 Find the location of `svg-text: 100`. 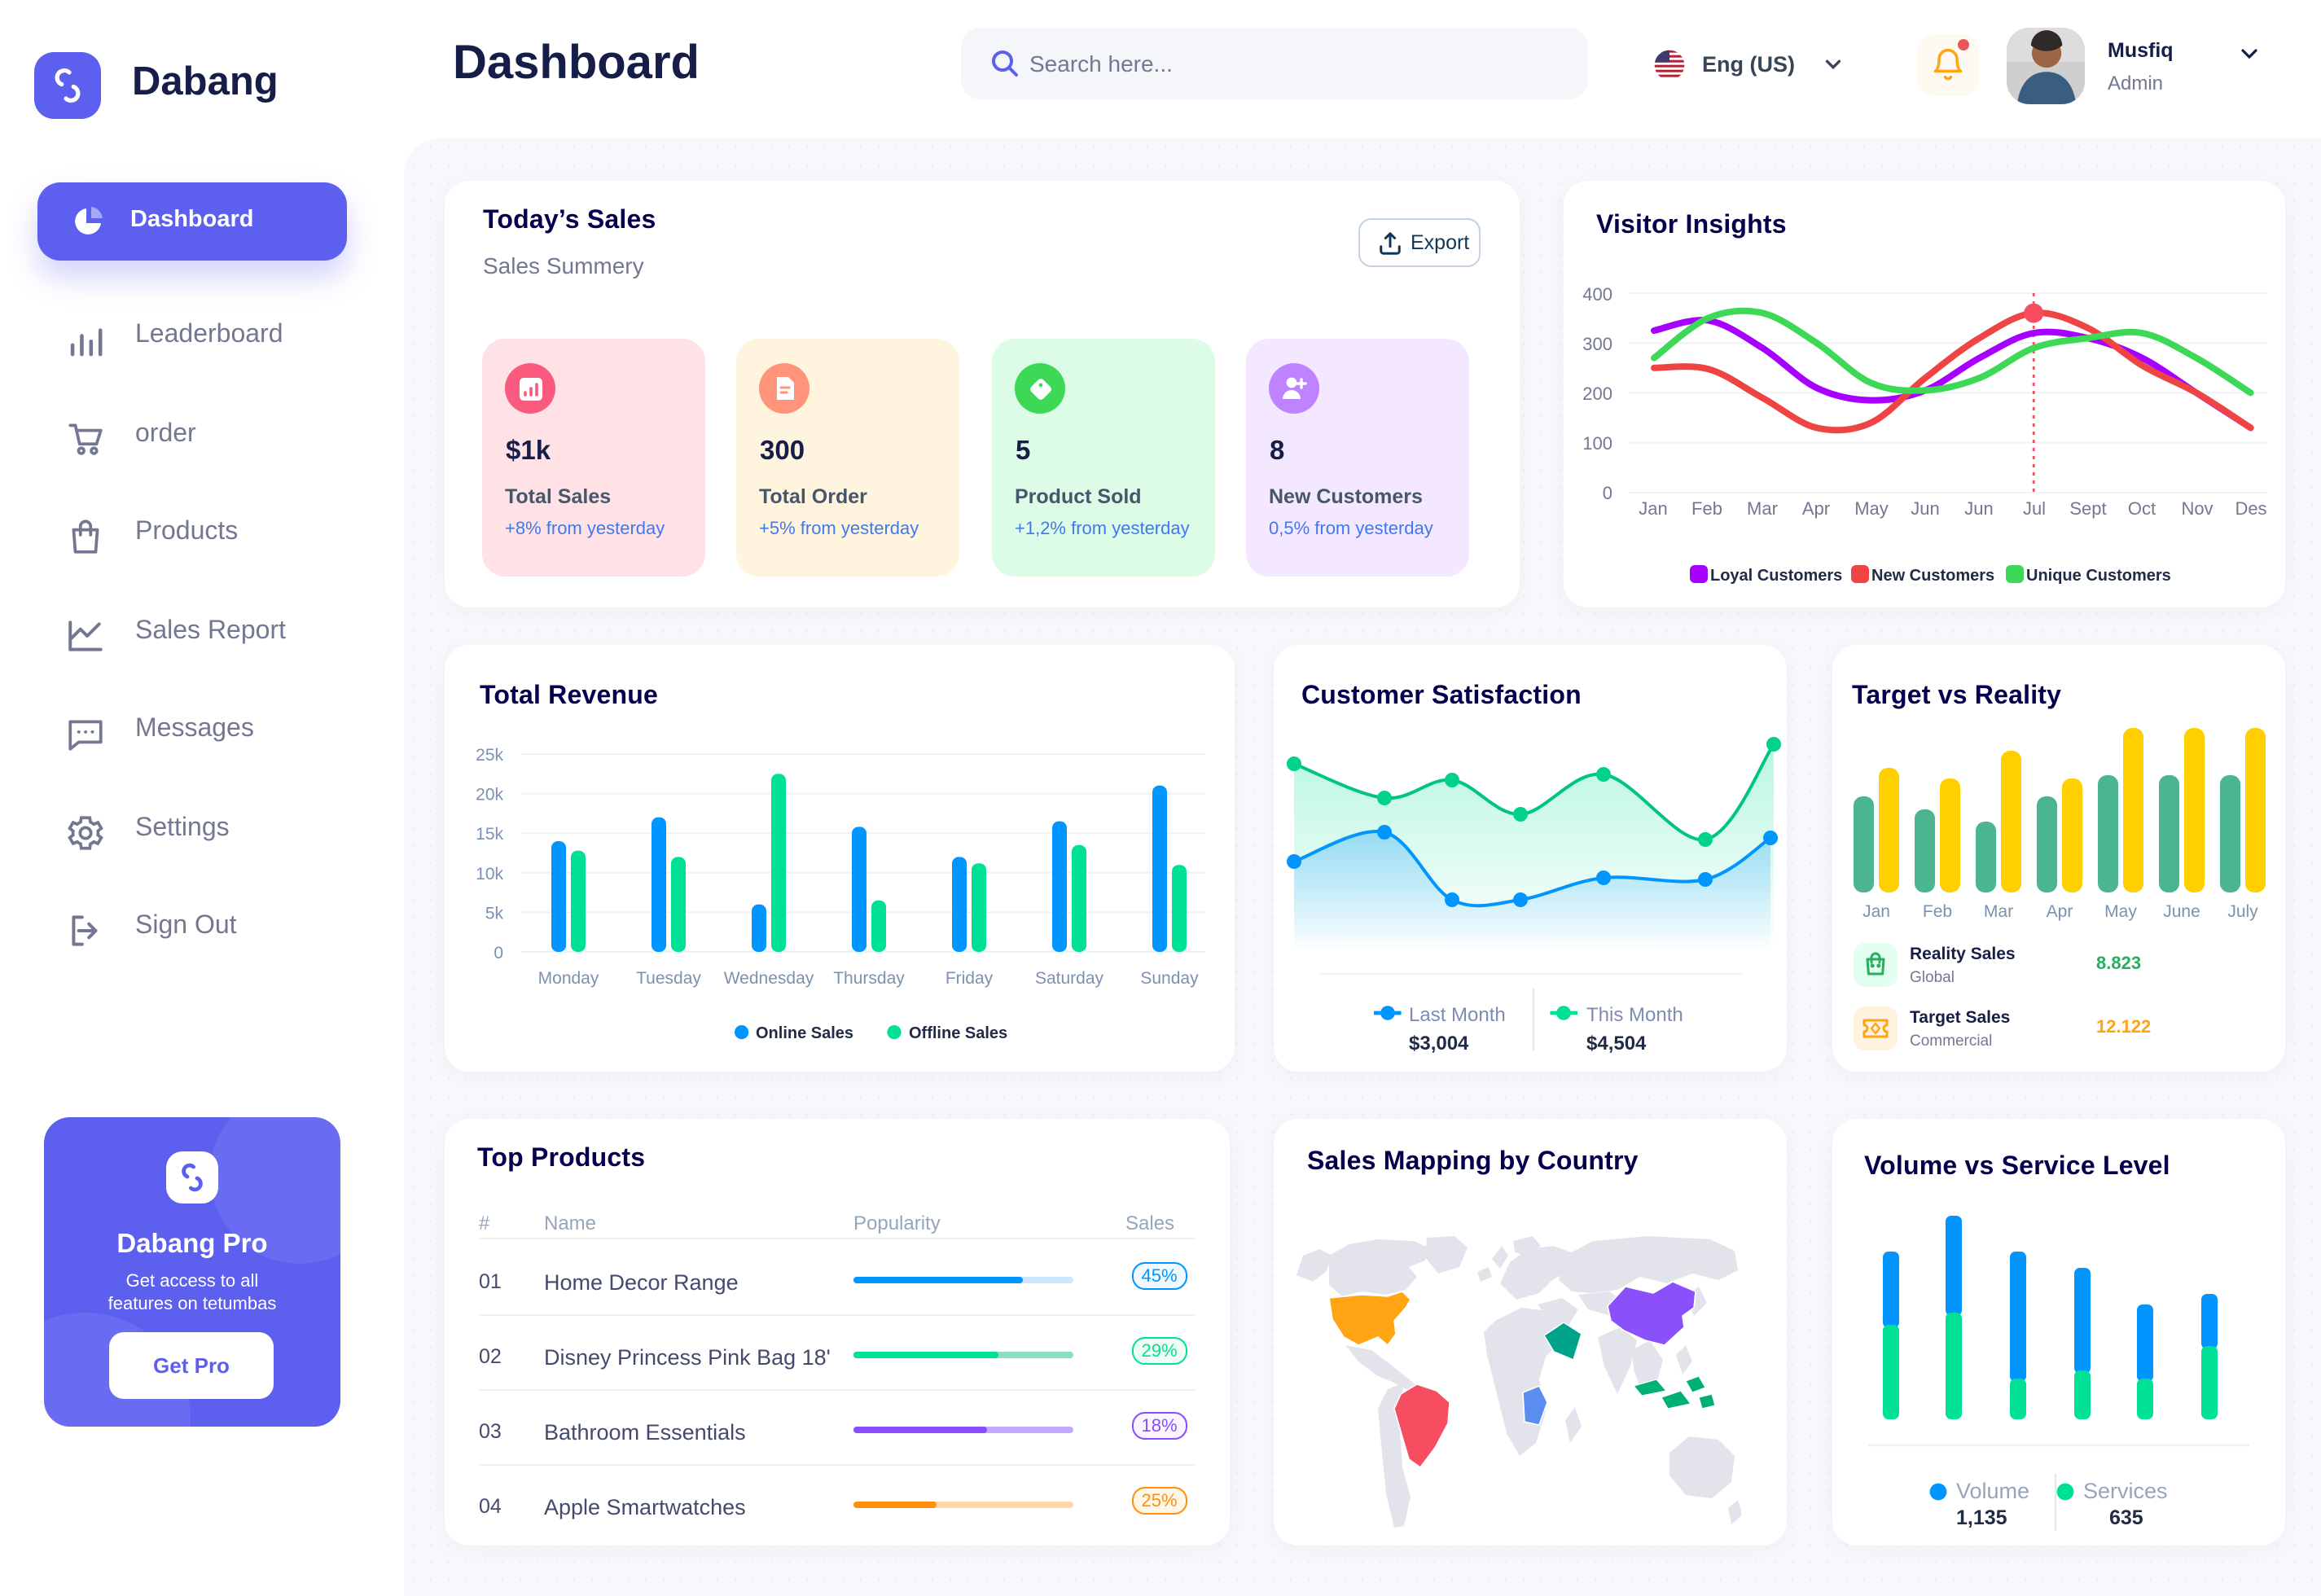

svg-text: 100 is located at coordinates (1597, 443).